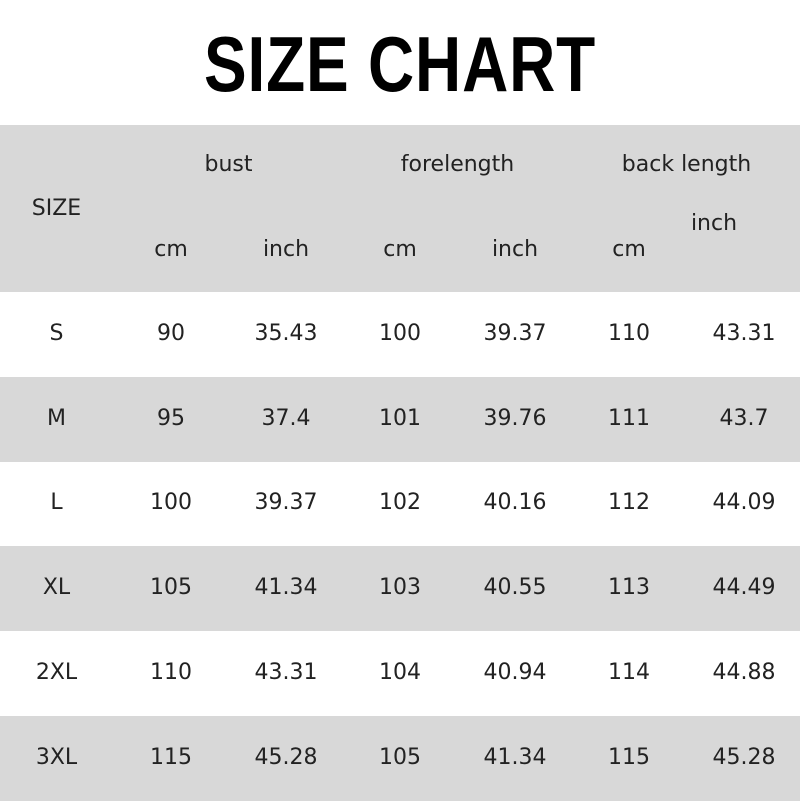  What do you see at coordinates (515, 672) in the screenshot?
I see `value-cell: 40.94` at bounding box center [515, 672].